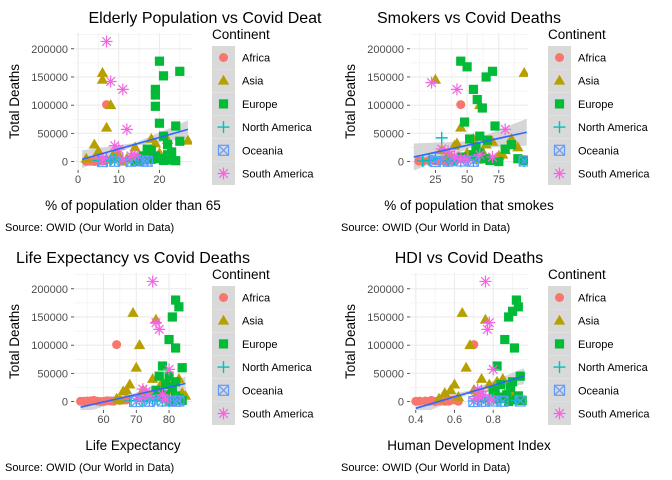  What do you see at coordinates (241, 274) in the screenshot?
I see `legend-title: Continent` at bounding box center [241, 274].